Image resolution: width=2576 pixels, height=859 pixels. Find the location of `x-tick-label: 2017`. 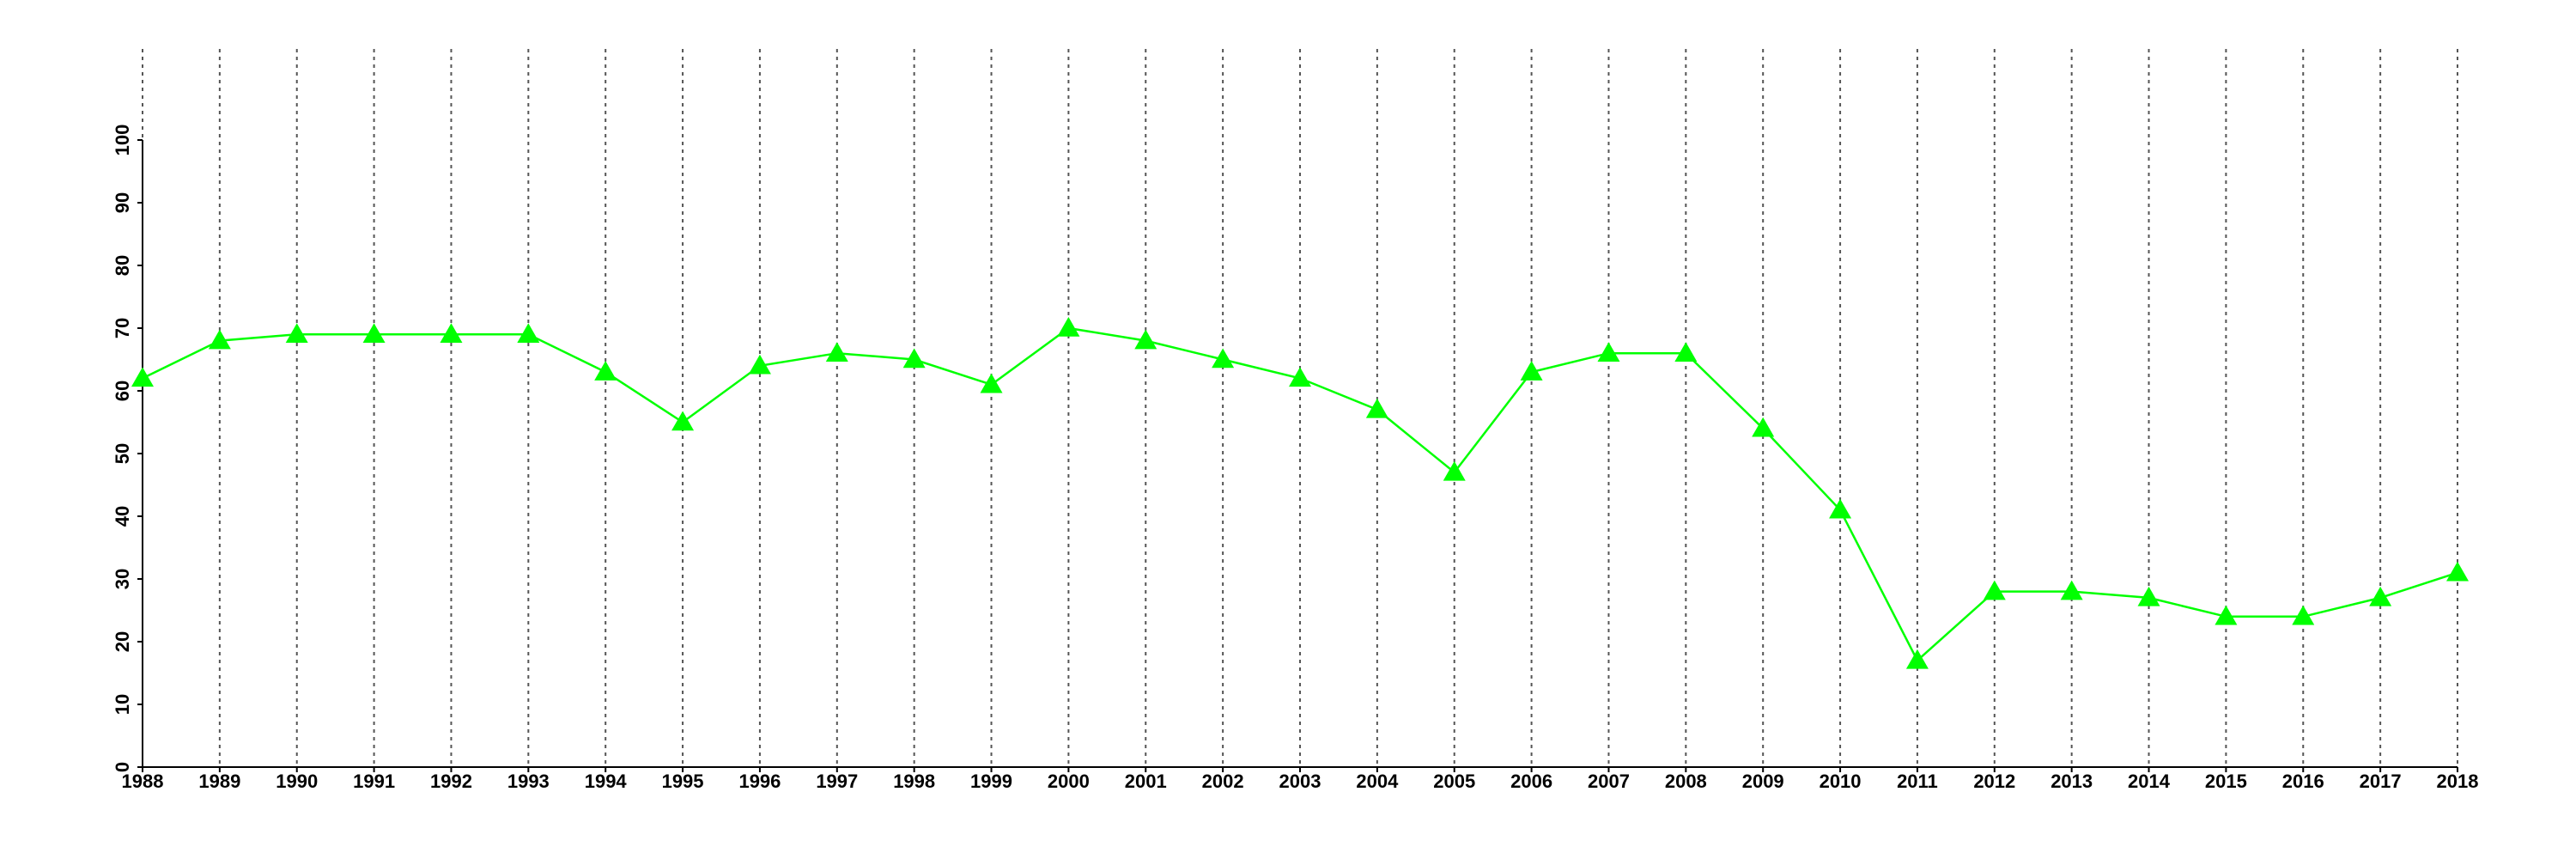

x-tick-label: 2017 is located at coordinates (2381, 781).